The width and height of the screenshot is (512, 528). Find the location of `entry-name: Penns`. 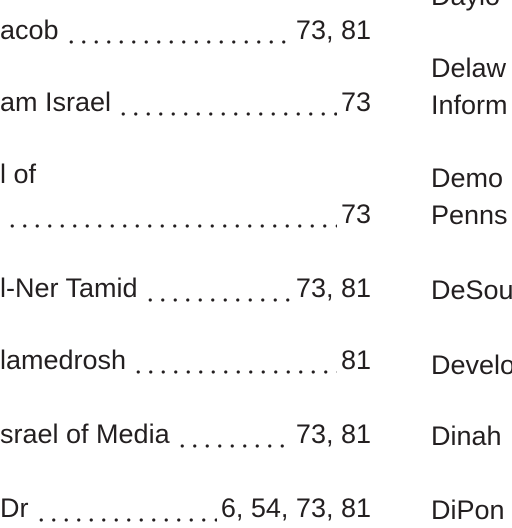

entry-name: Penns is located at coordinates (469, 215).